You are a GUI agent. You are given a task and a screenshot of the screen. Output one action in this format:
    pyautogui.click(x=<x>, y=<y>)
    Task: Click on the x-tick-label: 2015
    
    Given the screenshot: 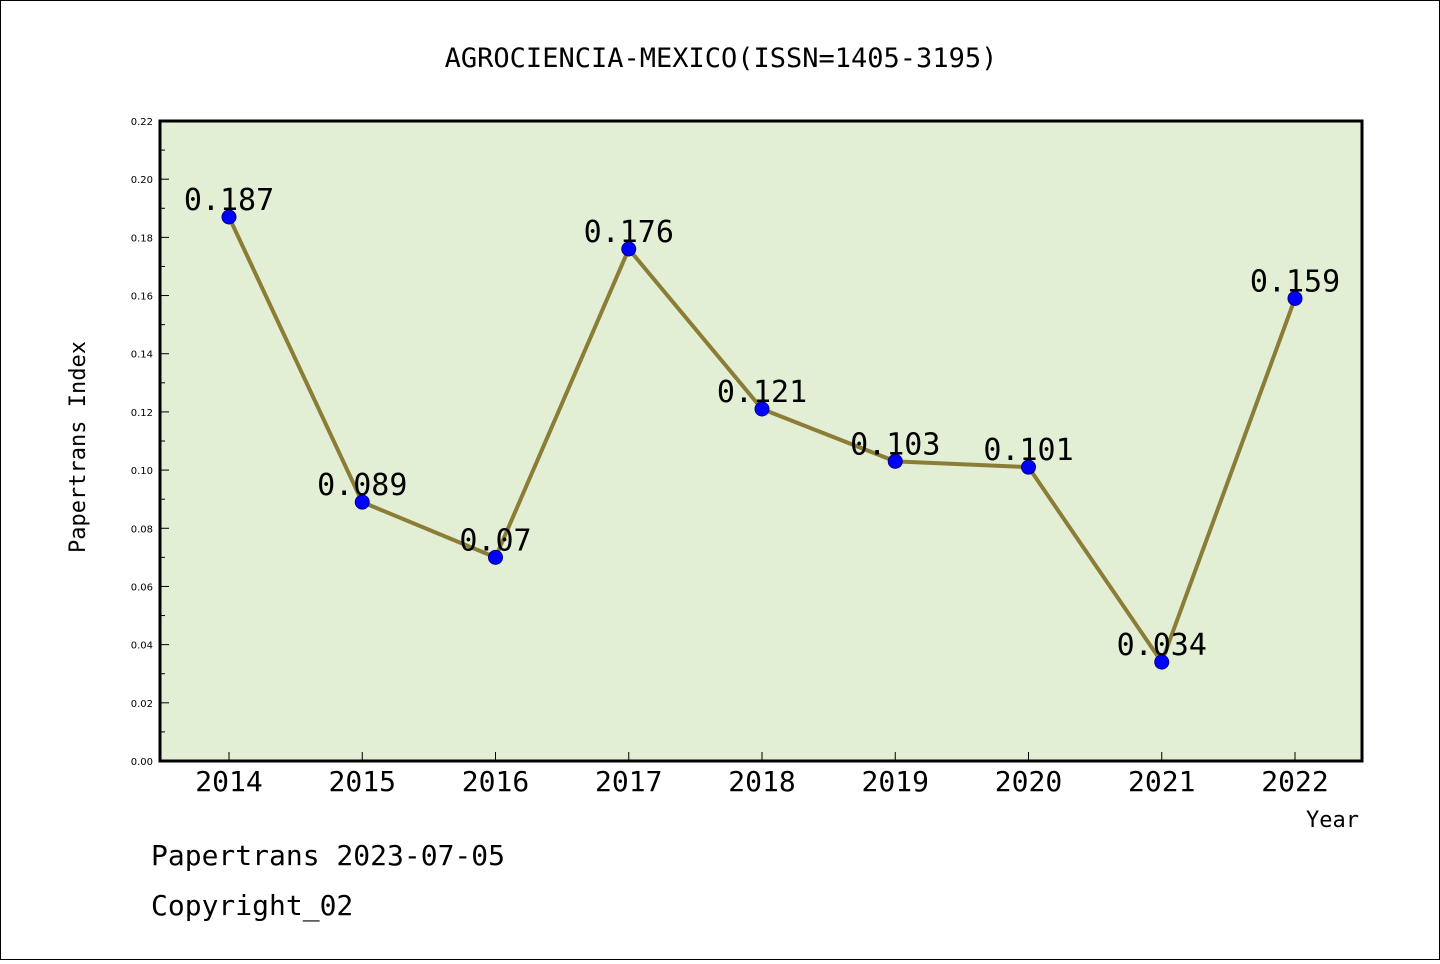 What is the action you would take?
    pyautogui.click(x=362, y=781)
    